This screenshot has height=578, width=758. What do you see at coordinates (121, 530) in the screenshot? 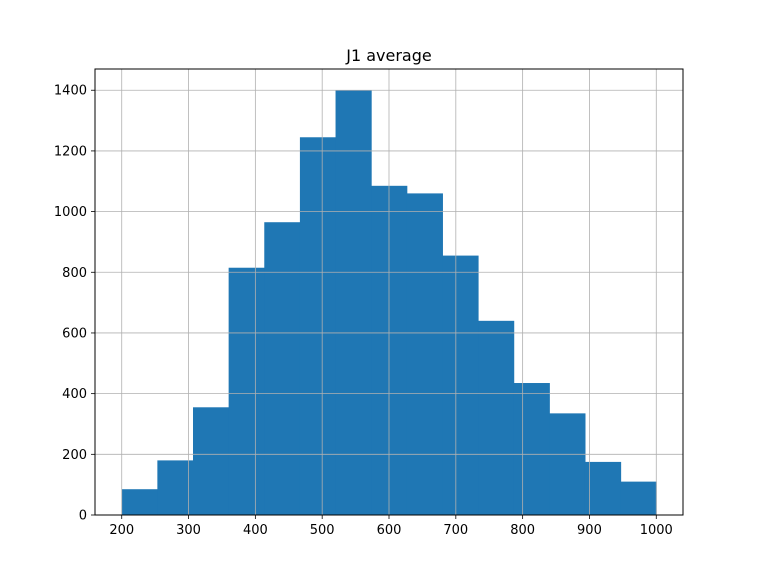
I see `x-tick-label: 200` at bounding box center [121, 530].